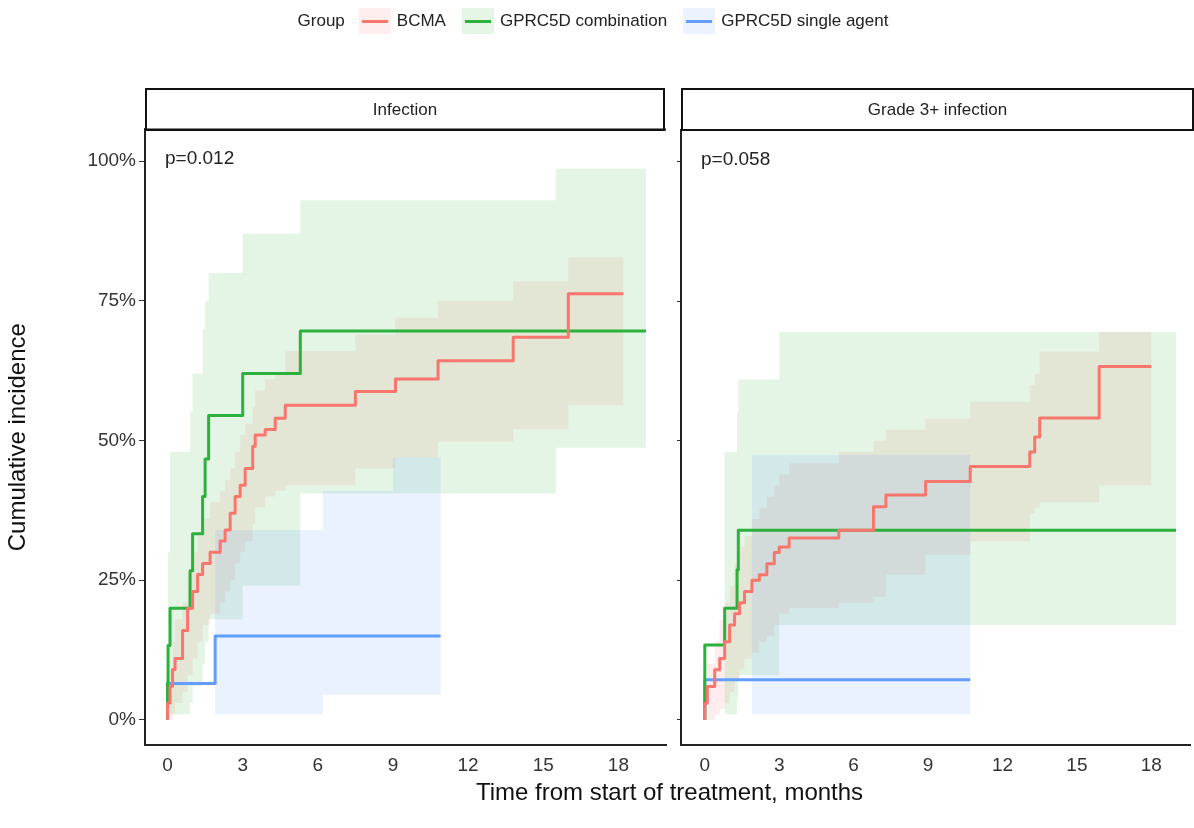 This screenshot has width=1194, height=828. Describe the element at coordinates (937, 109) in the screenshot. I see `panel-header: Grade 3+ infection` at that location.